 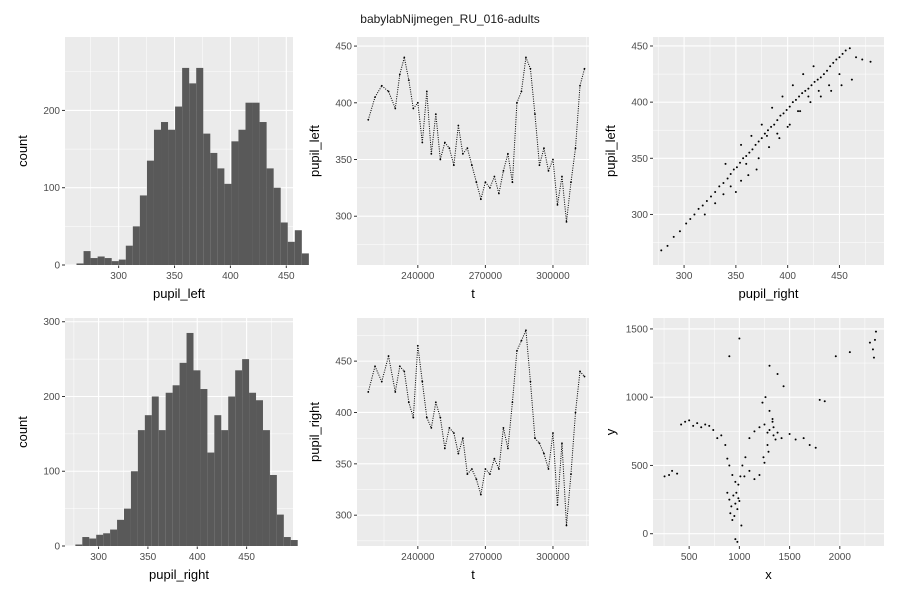 I want to click on y-tick-label: 300, so click(x=51, y=322).